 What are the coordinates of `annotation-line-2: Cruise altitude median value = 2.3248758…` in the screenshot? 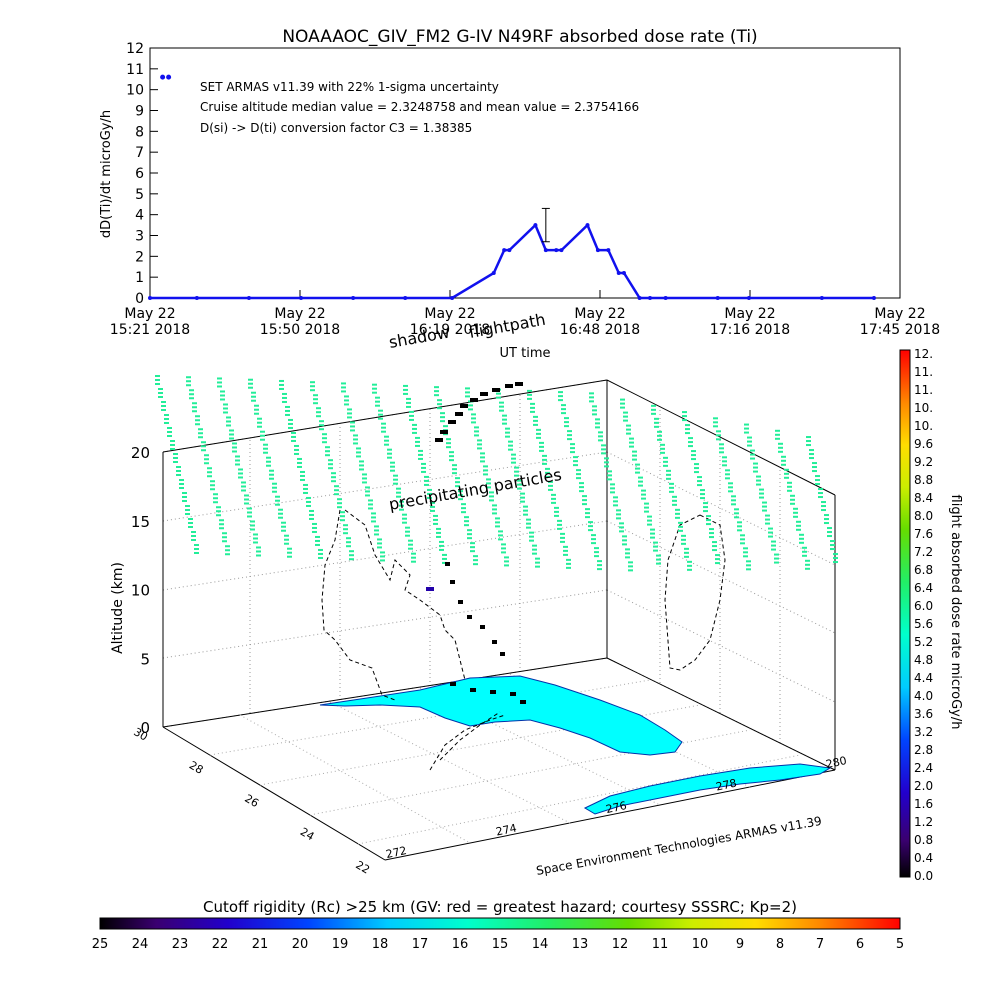 It's located at (419, 107).